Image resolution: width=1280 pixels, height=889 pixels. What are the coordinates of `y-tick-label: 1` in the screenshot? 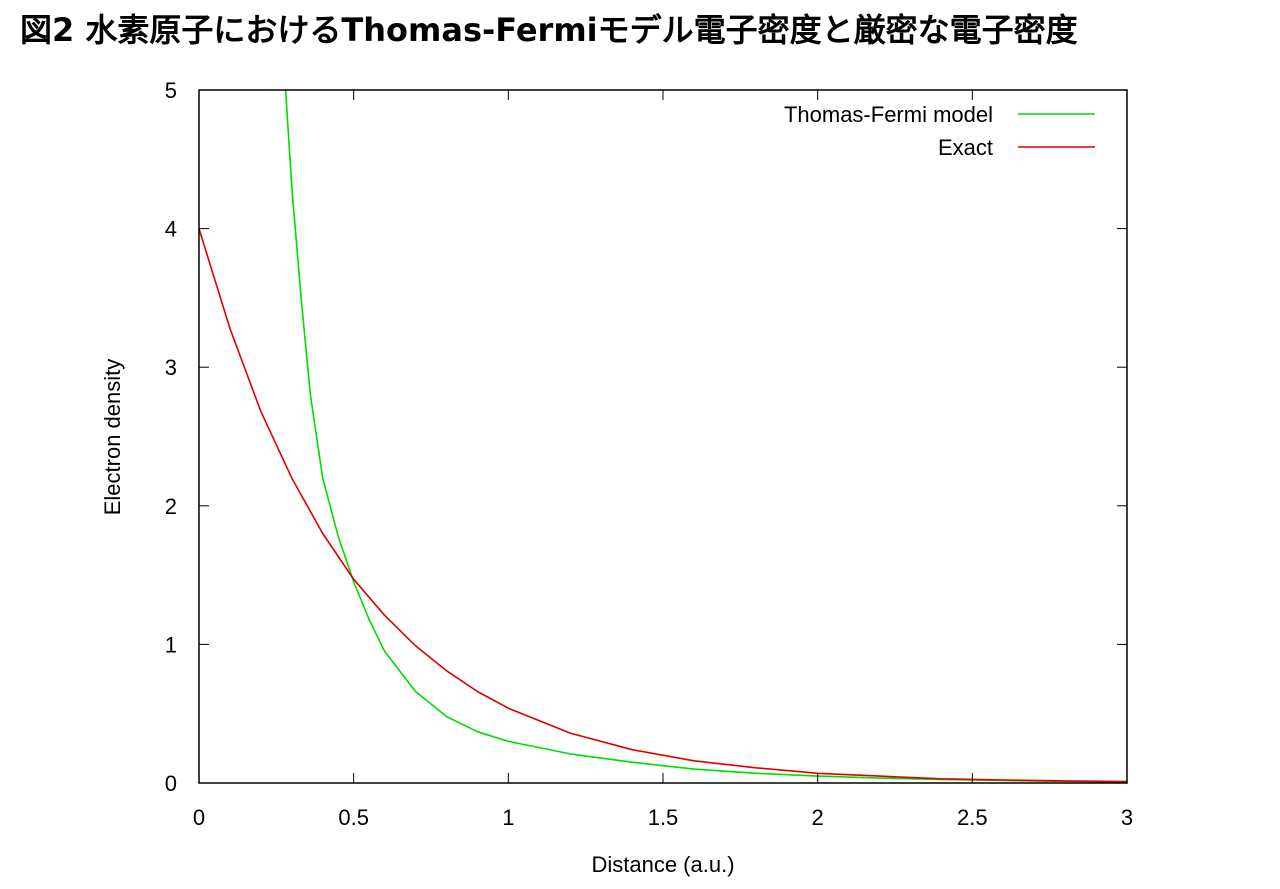 It's located at (171, 644).